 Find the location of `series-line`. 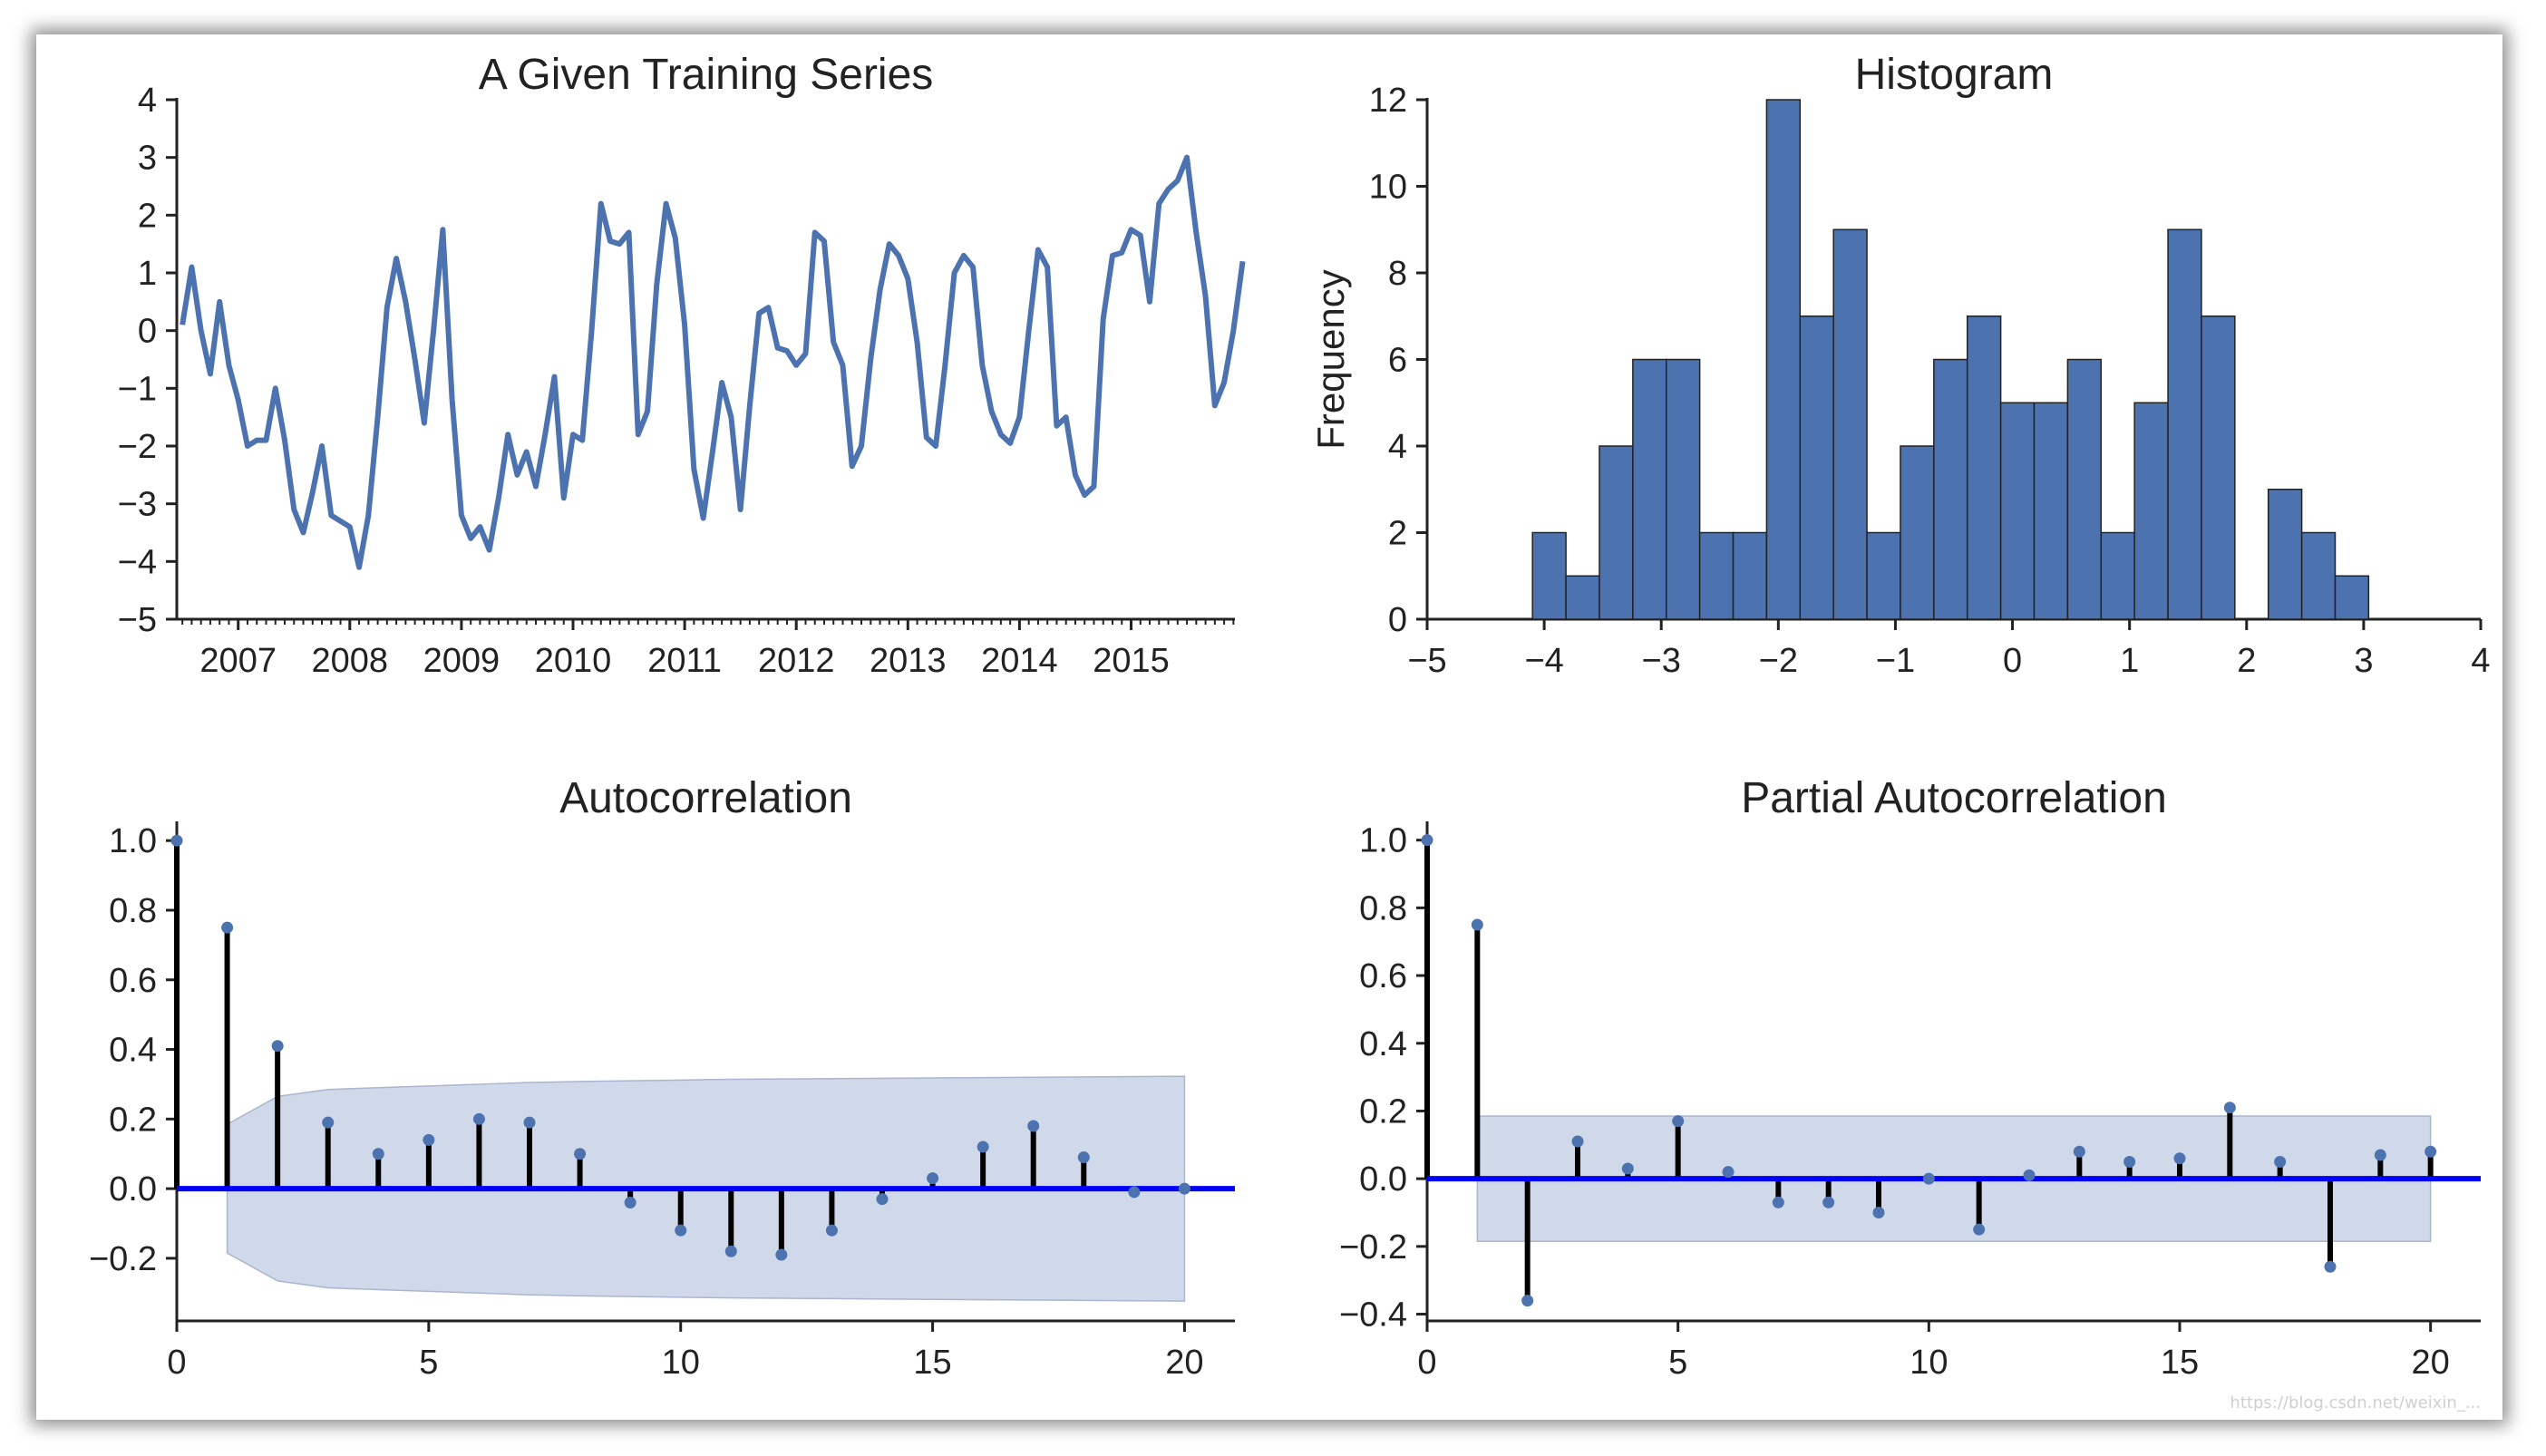

series-line is located at coordinates (713, 362).